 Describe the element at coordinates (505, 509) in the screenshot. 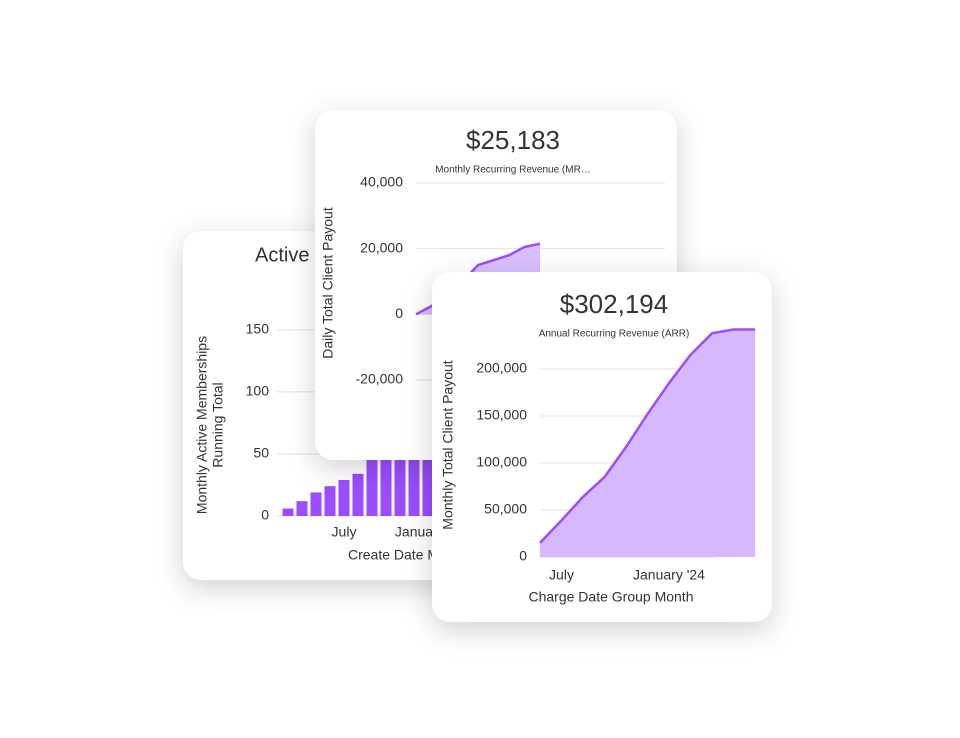

I see `y-tick-label: 50,000` at that location.